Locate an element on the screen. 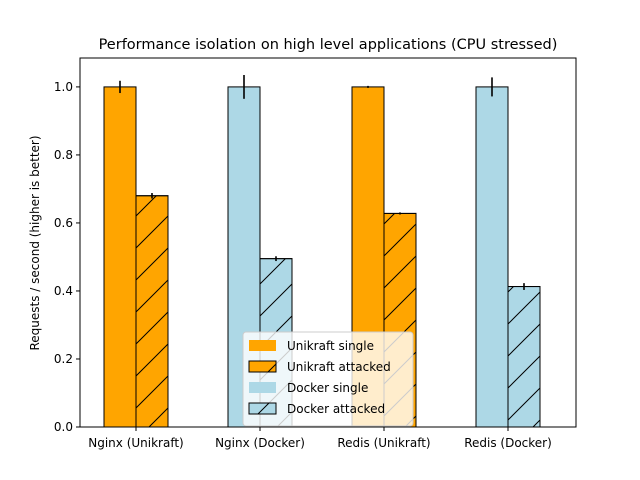 This screenshot has width=640, height=480. legend-label-0: Unikraft single is located at coordinates (330, 346).